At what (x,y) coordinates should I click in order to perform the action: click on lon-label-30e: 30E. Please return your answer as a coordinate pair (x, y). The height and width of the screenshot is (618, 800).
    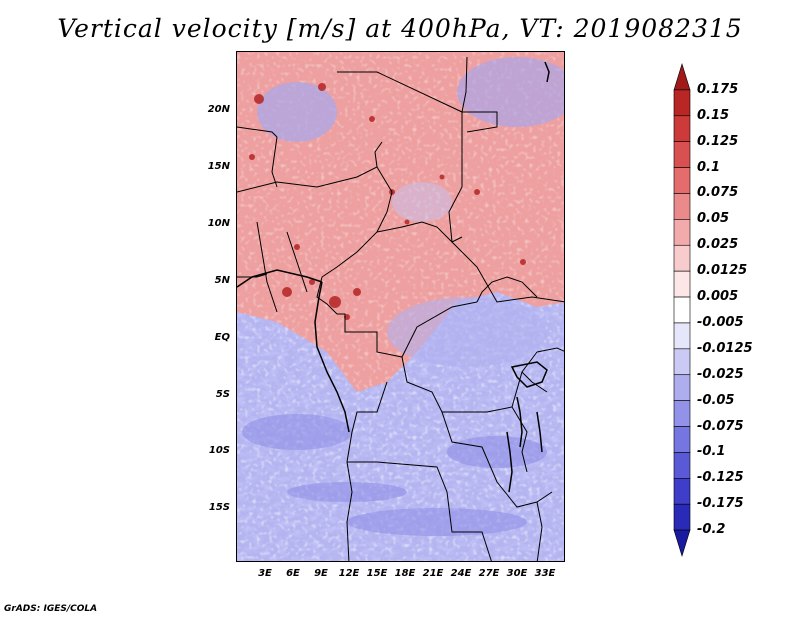
    Looking at the image, I should click on (517, 573).